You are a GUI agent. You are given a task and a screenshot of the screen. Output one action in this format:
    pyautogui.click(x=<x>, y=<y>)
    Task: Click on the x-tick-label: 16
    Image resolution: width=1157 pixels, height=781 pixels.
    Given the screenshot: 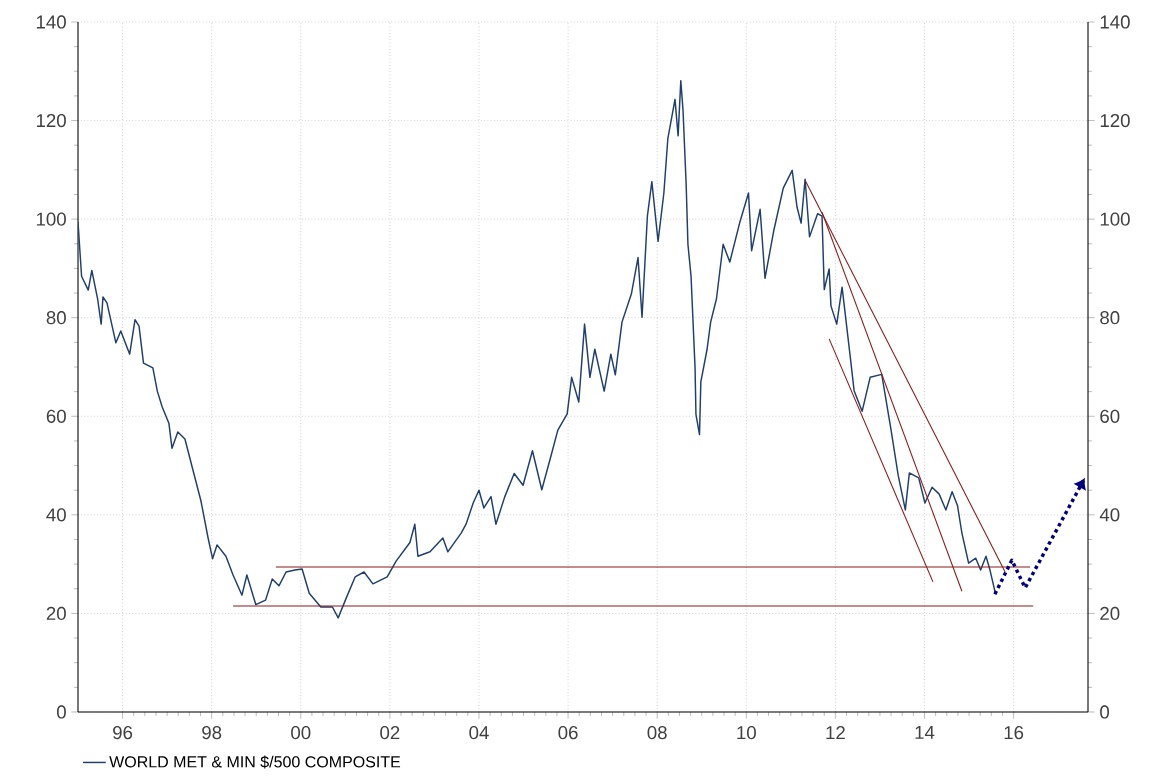 What is the action you would take?
    pyautogui.click(x=1014, y=733)
    